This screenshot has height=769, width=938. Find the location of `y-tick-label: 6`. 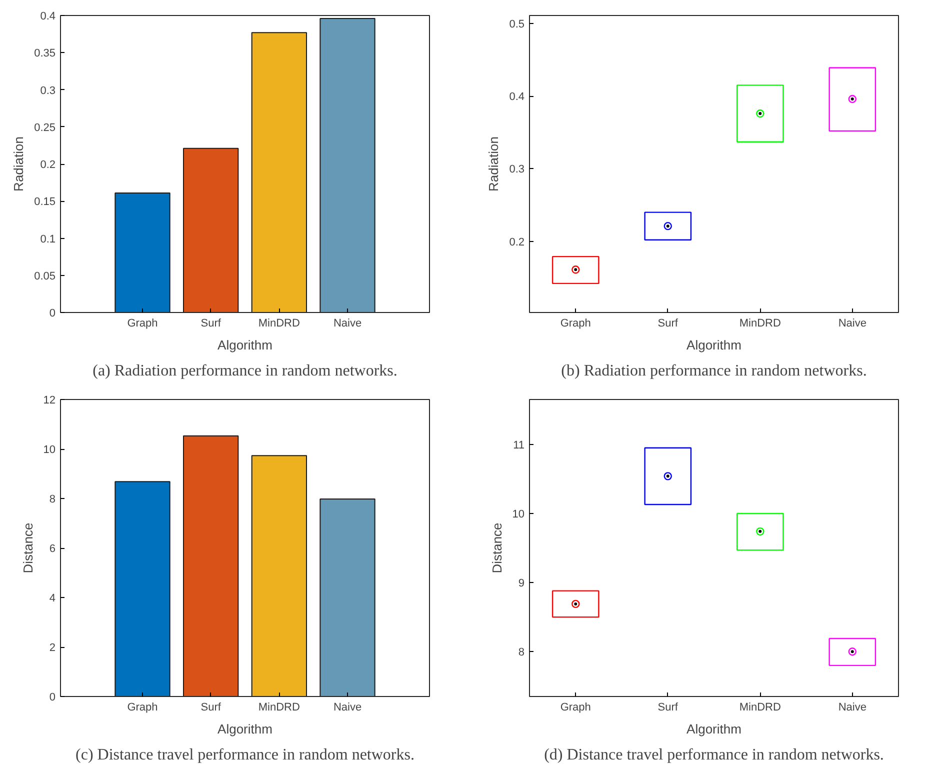

y-tick-label: 6 is located at coordinates (52, 549).